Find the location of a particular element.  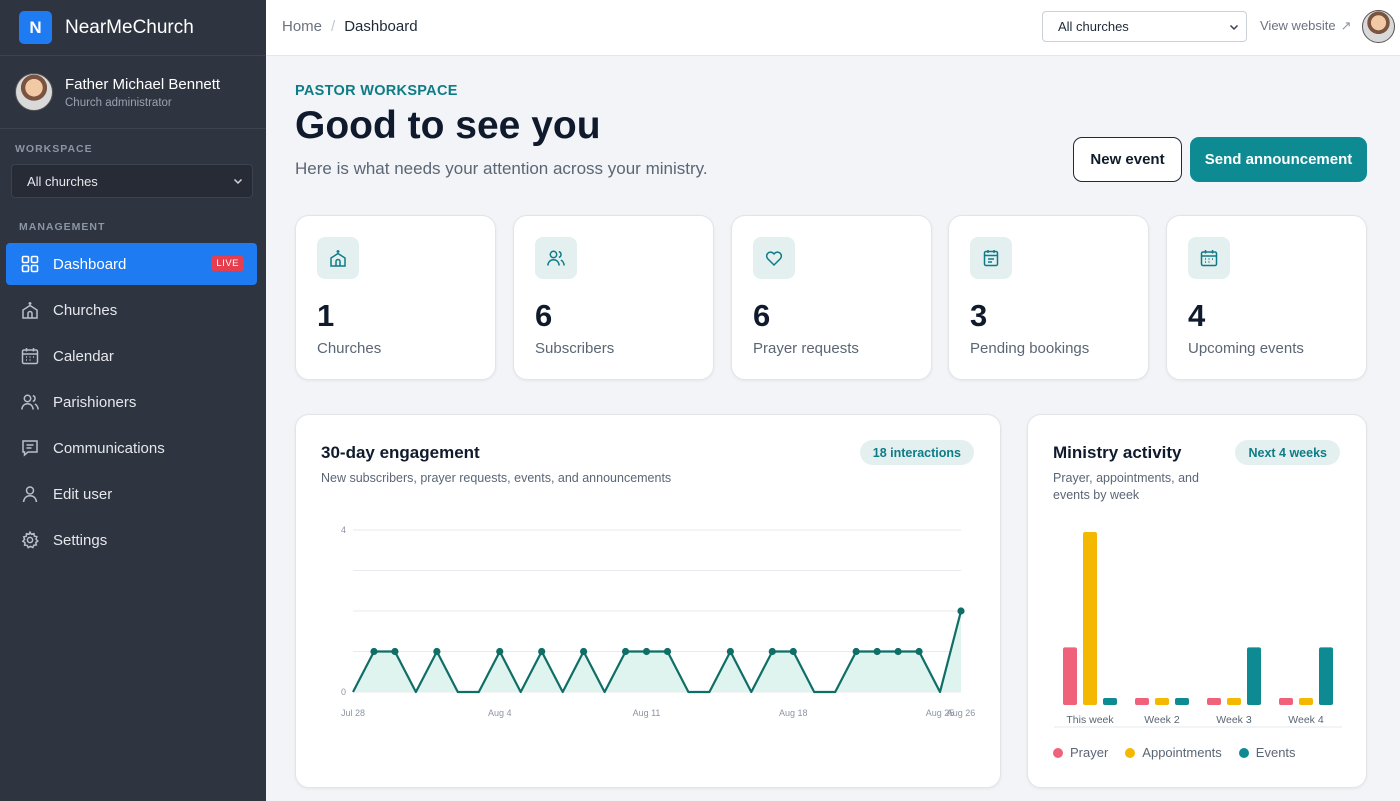

stat-card-churches: 1 Churches is located at coordinates (395, 297).